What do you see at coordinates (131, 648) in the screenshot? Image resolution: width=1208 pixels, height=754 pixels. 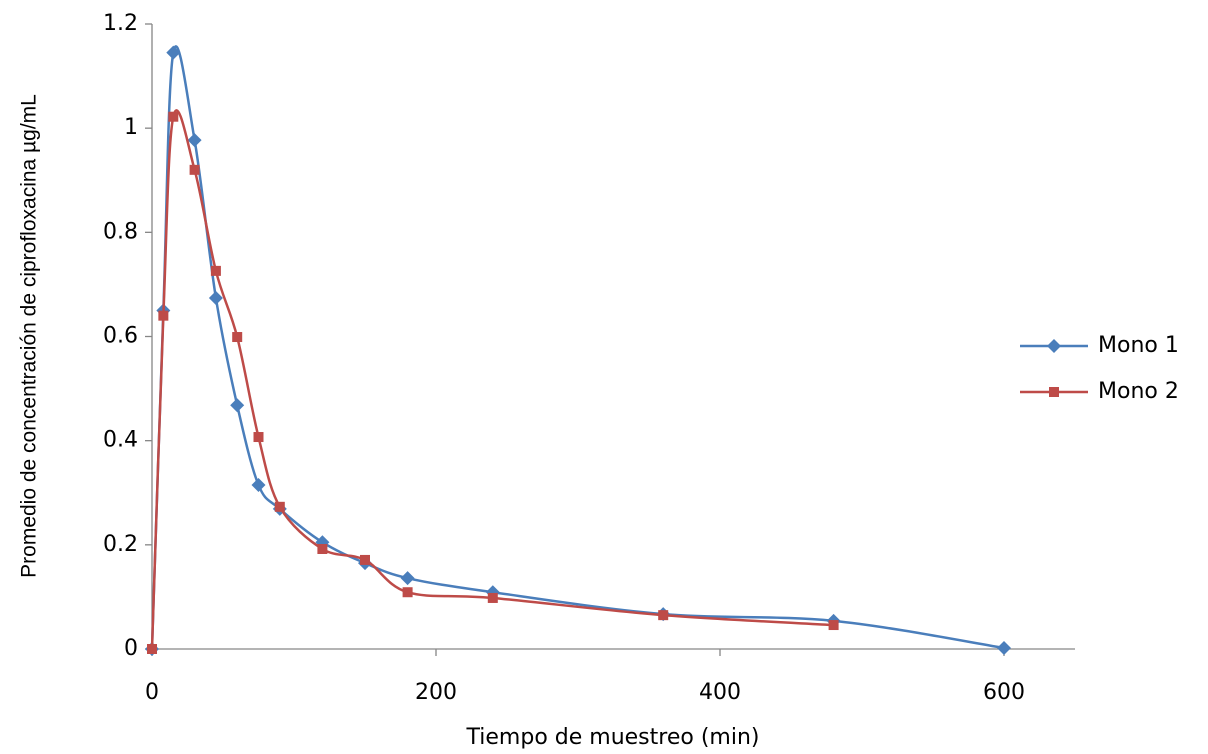 I see `y-tick-label: 0` at bounding box center [131, 648].